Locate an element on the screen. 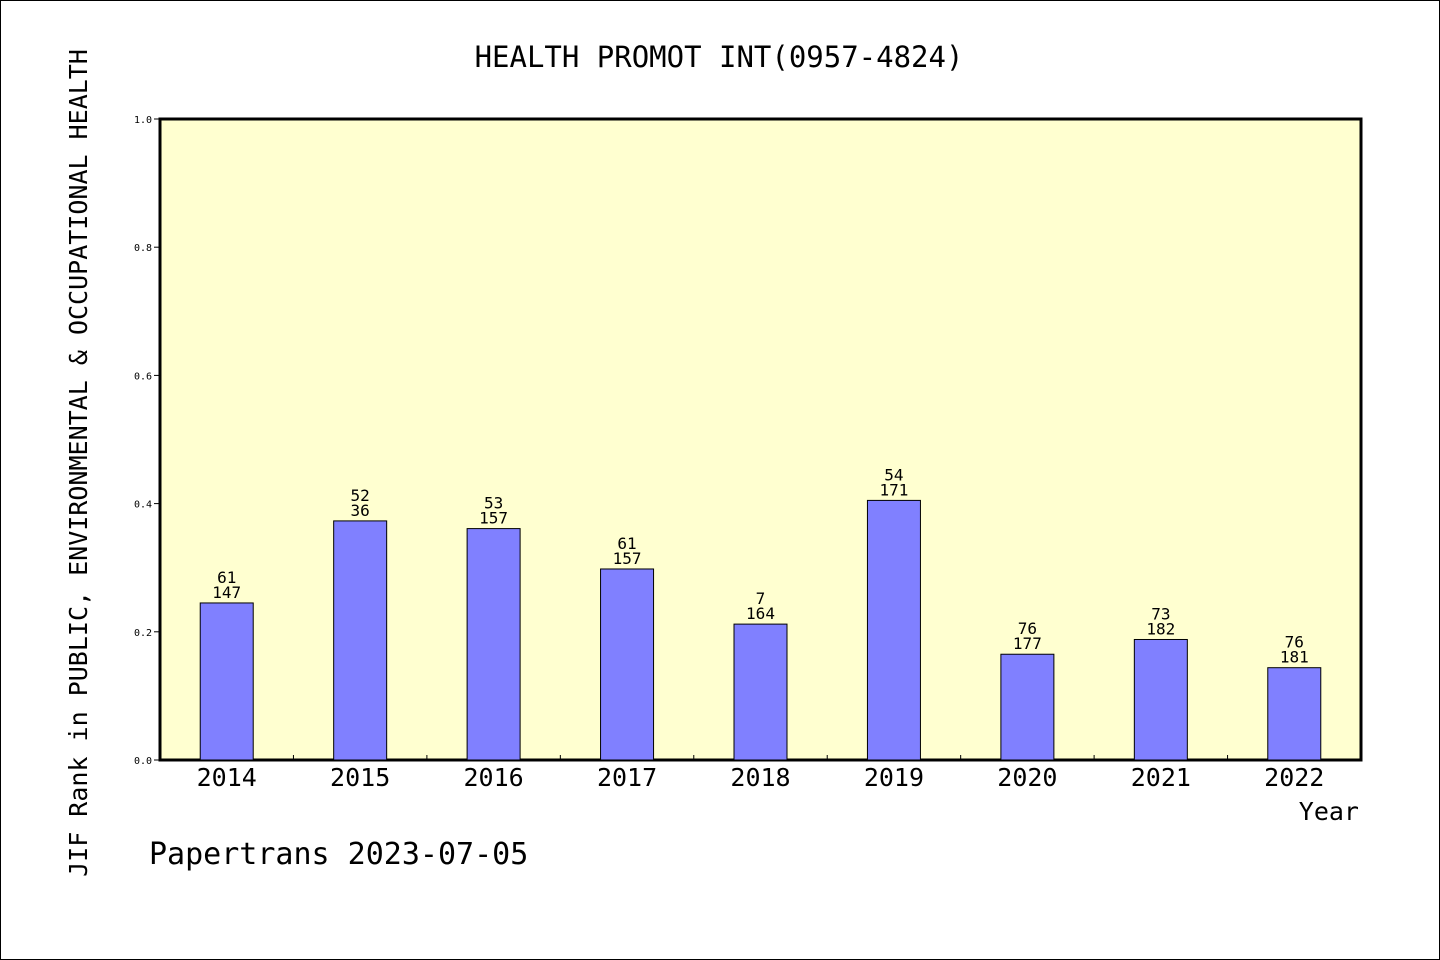 This screenshot has height=960, width=1440. bar-2018 is located at coordinates (760, 692).